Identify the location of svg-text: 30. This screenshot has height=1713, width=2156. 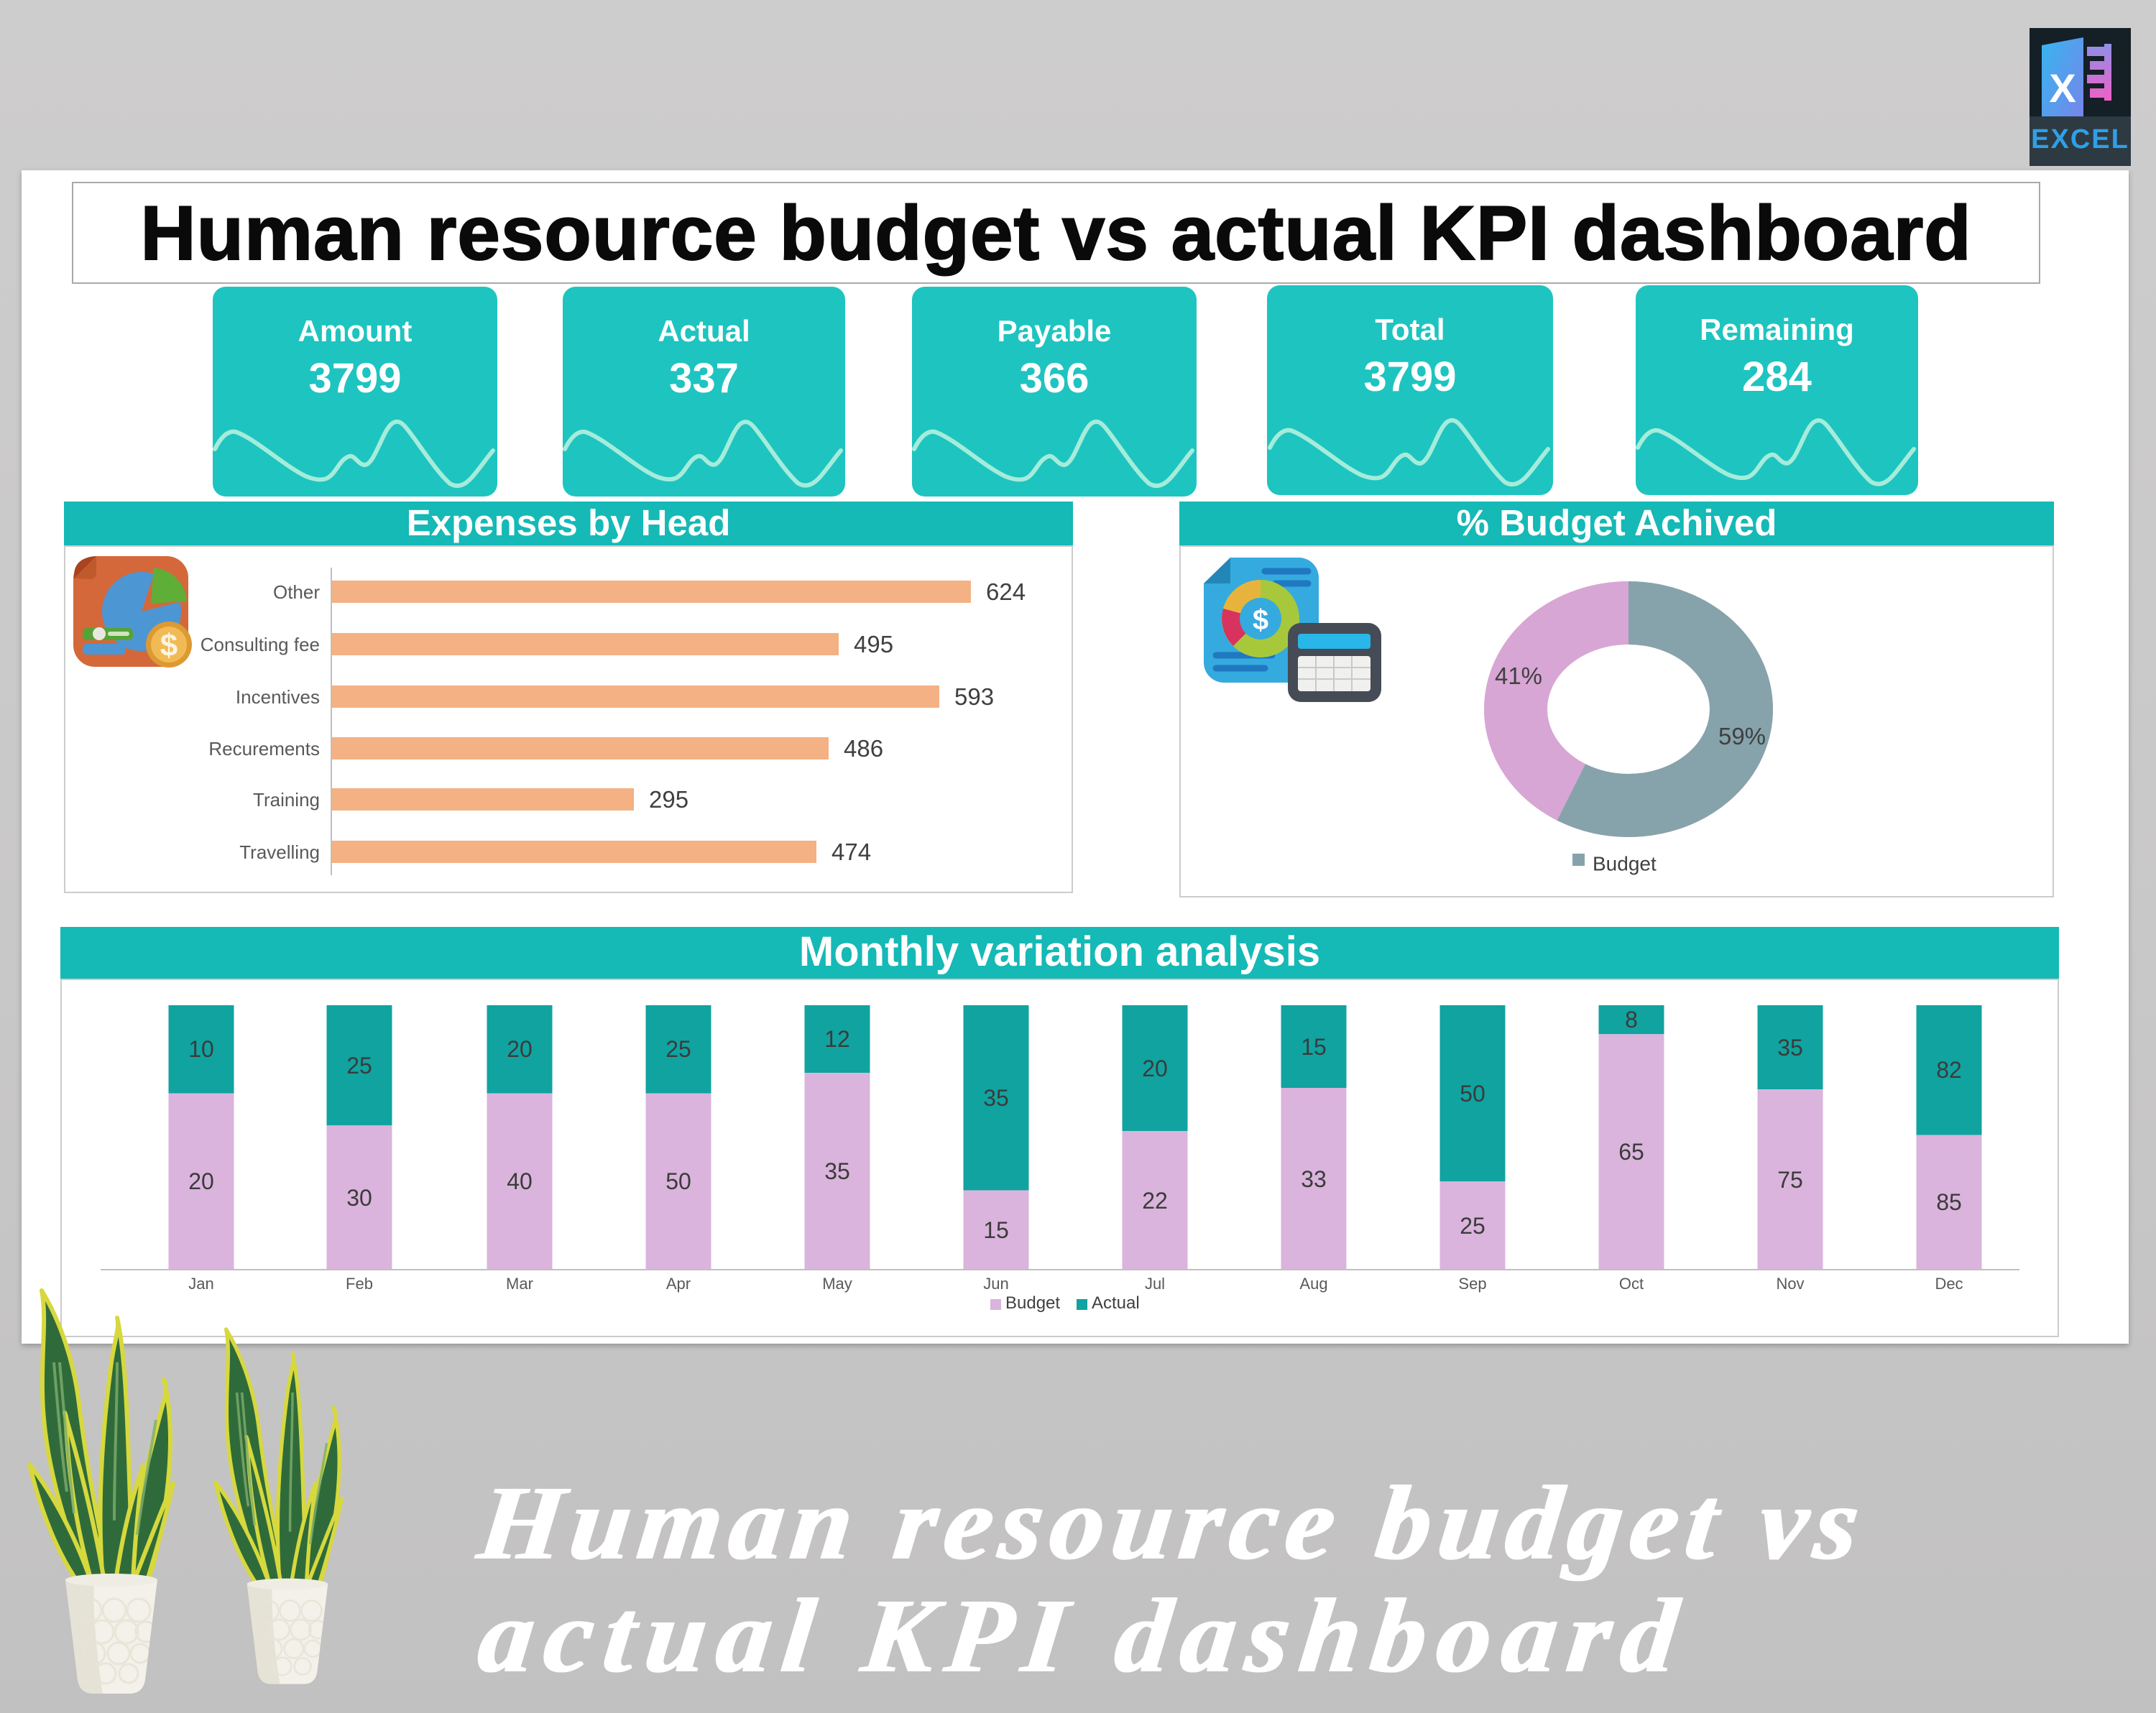
(359, 1198).